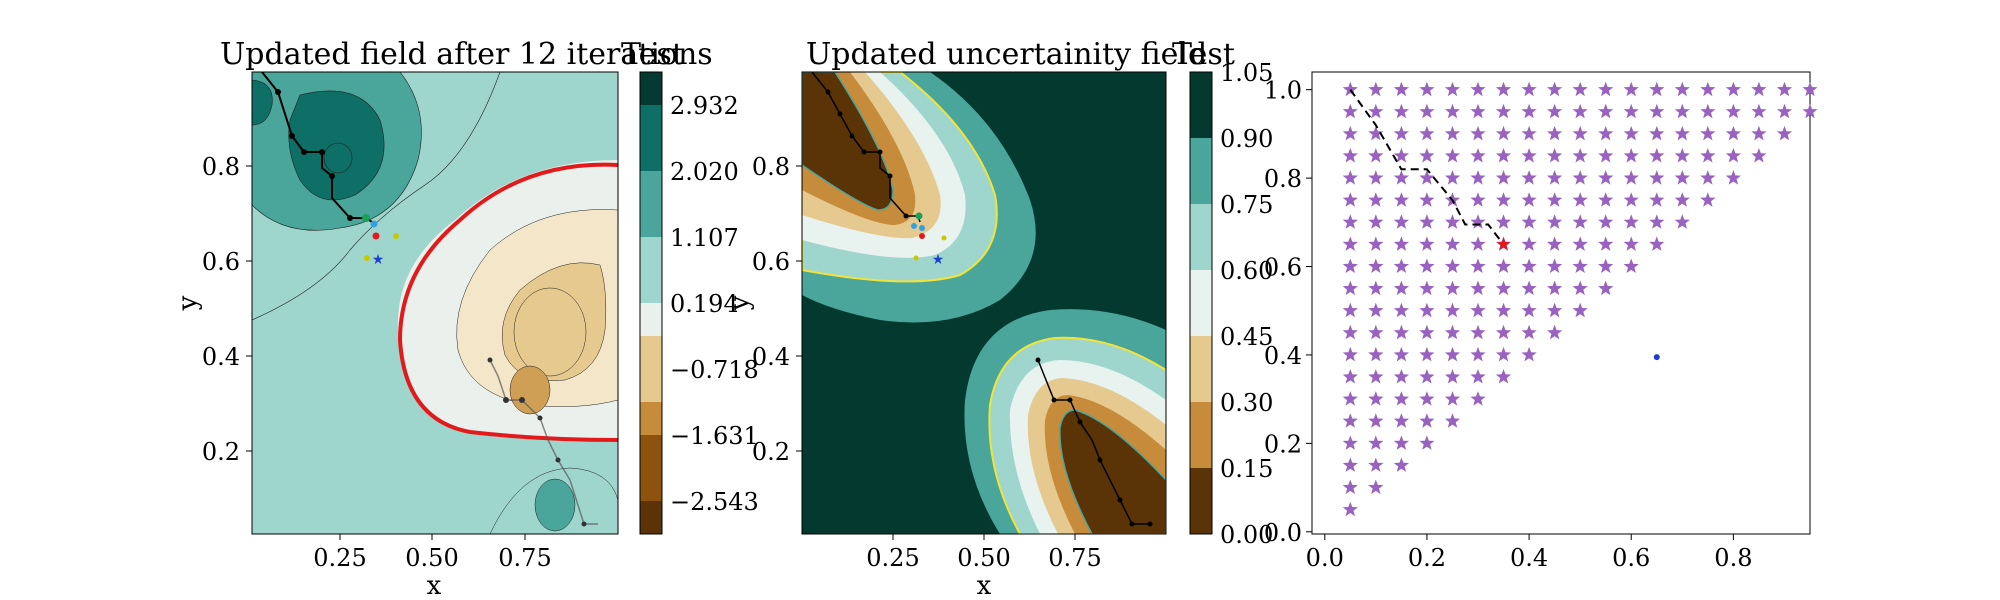  What do you see at coordinates (1283, 91) in the screenshot?
I see `y-tick-label: 1.0` at bounding box center [1283, 91].